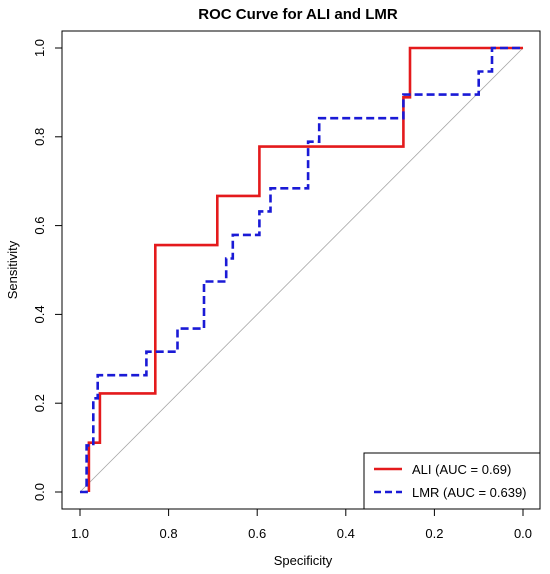 This screenshot has width=550, height=574. What do you see at coordinates (80, 533) in the screenshot?
I see `x-tick-label: 1.0` at bounding box center [80, 533].